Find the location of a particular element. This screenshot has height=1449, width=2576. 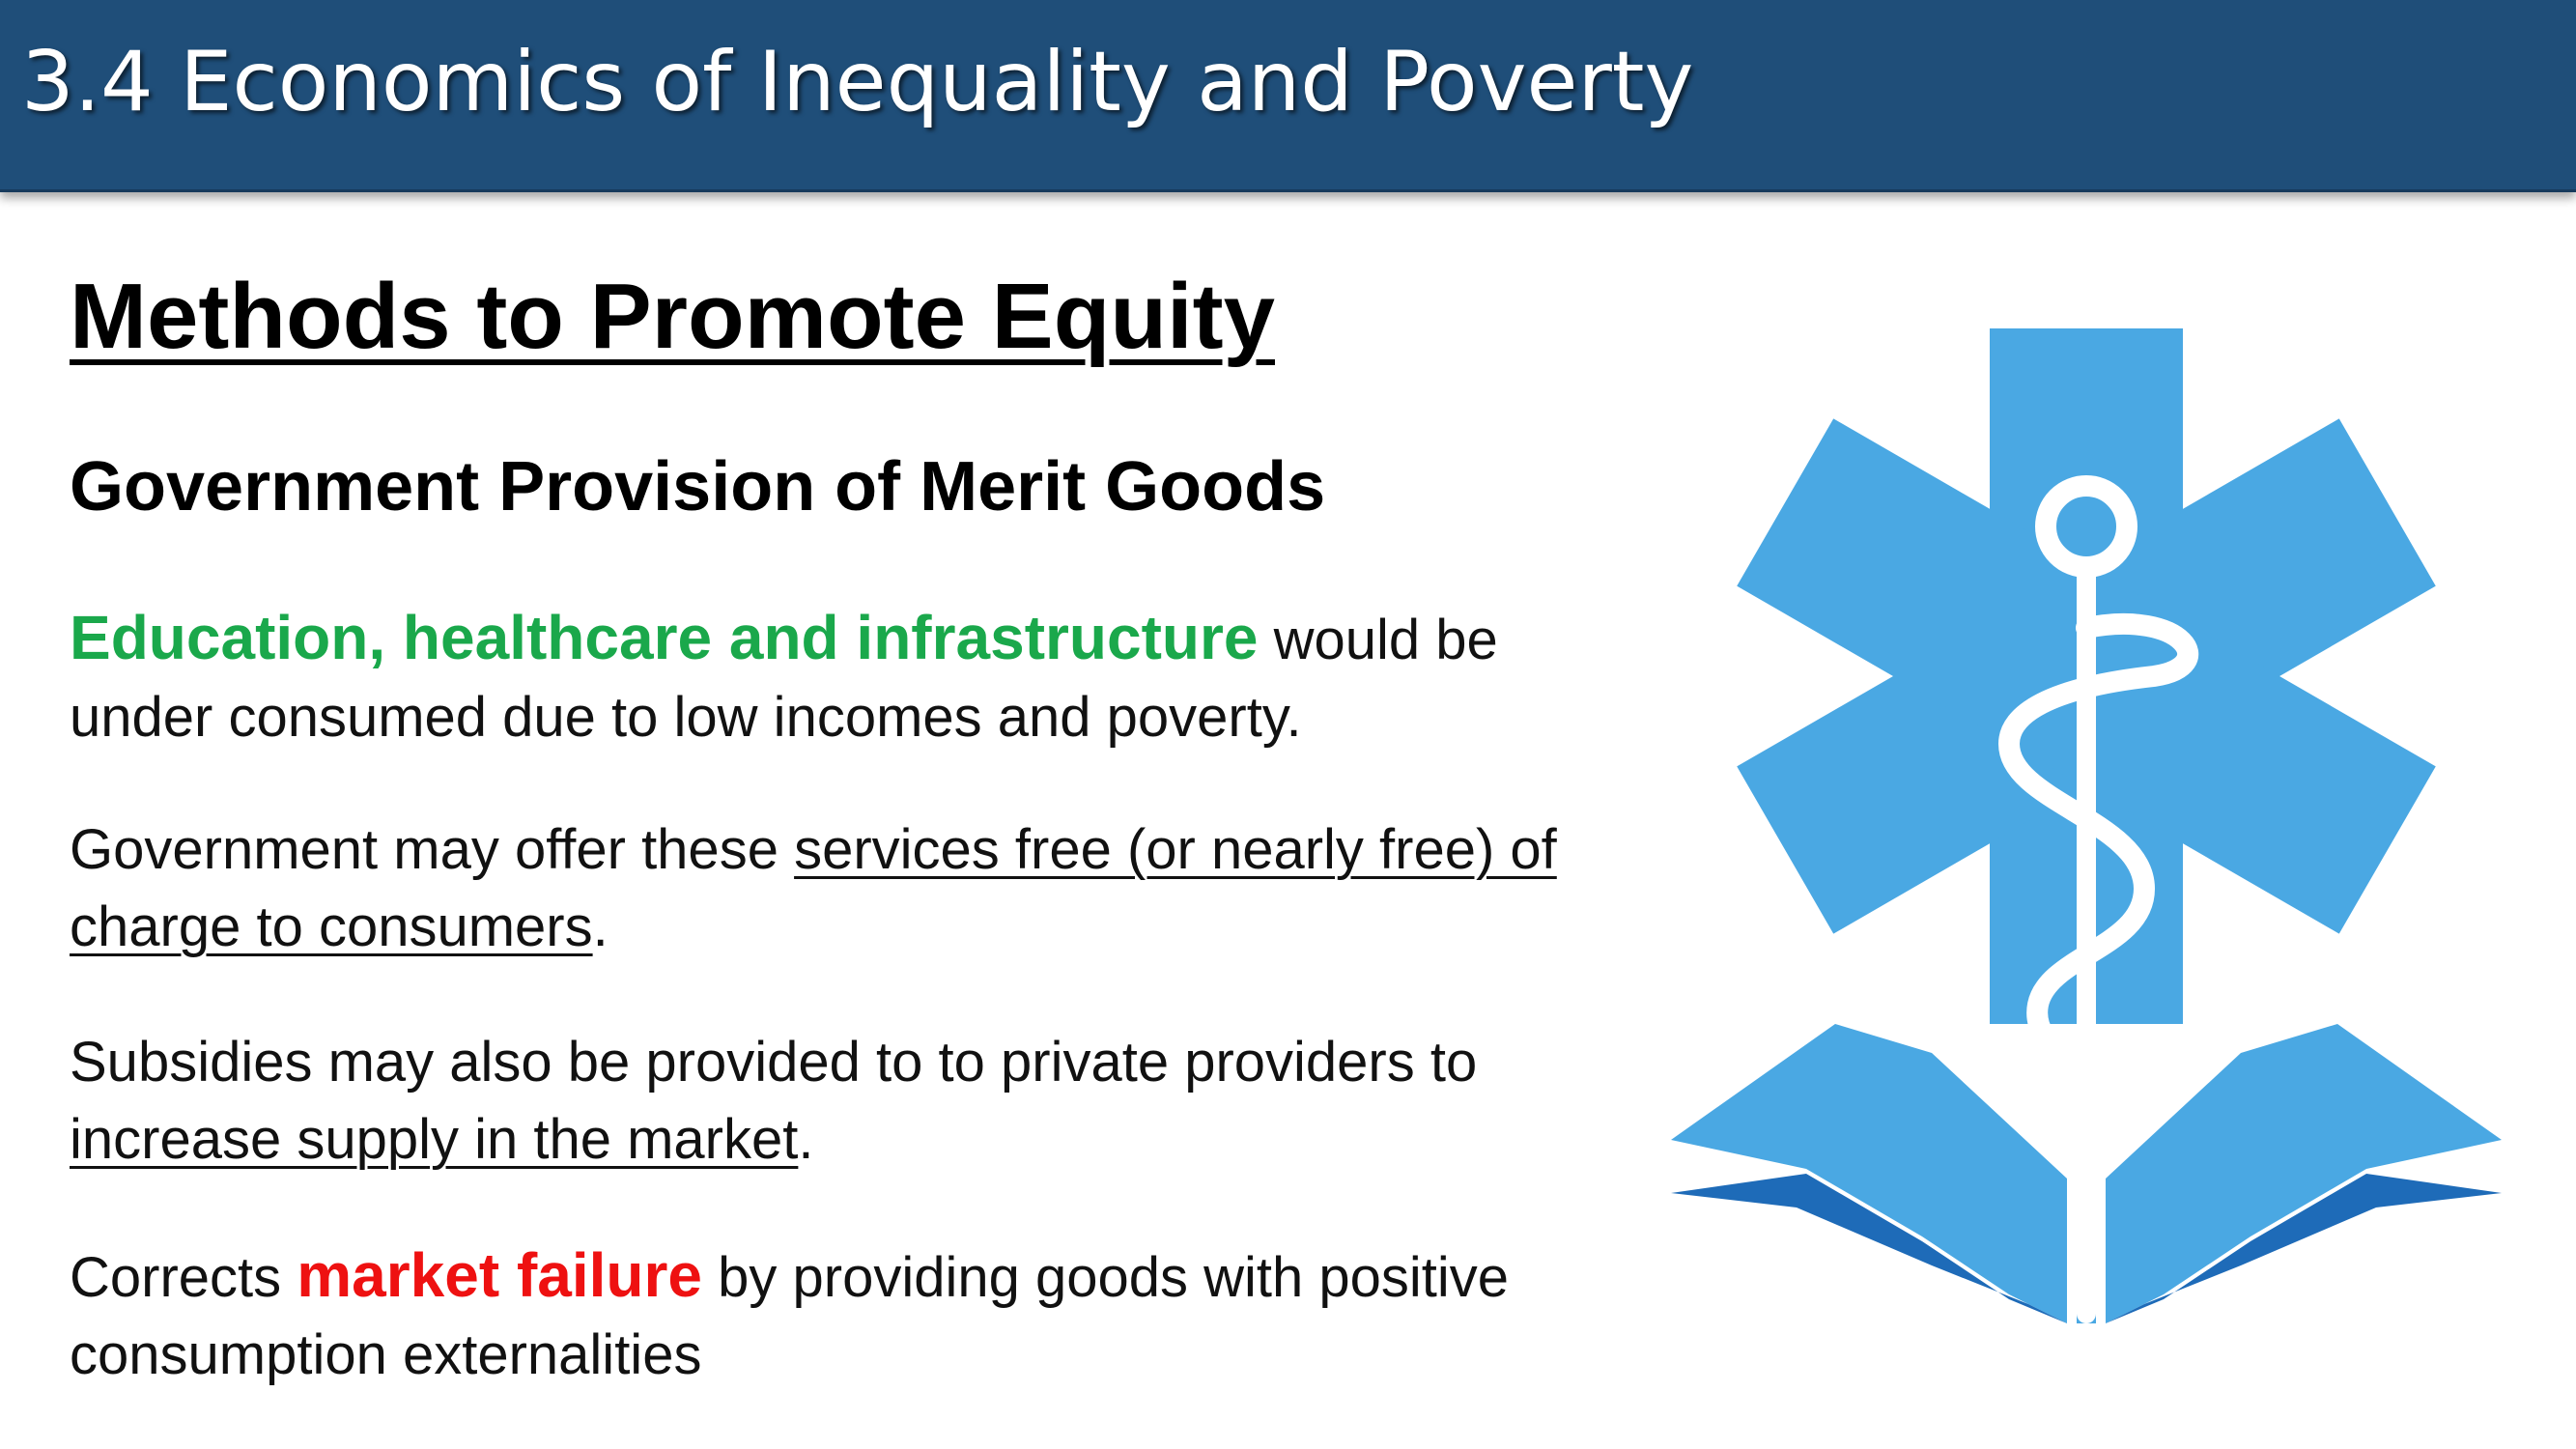

highlight-education-healthcare: Education, healthcare and infrastructure is located at coordinates (664, 637).